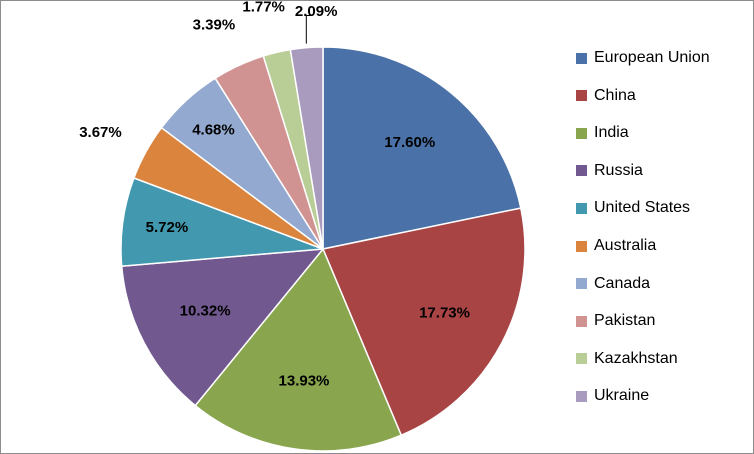 This screenshot has width=754, height=454. What do you see at coordinates (213, 130) in the screenshot?
I see `data-label-canada: 4.68%` at bounding box center [213, 130].